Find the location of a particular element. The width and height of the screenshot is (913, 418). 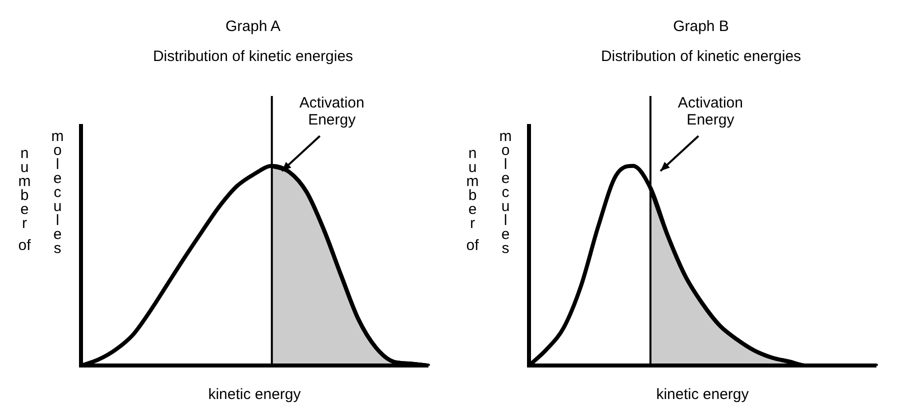

chart-title: Graph B is located at coordinates (701, 27).